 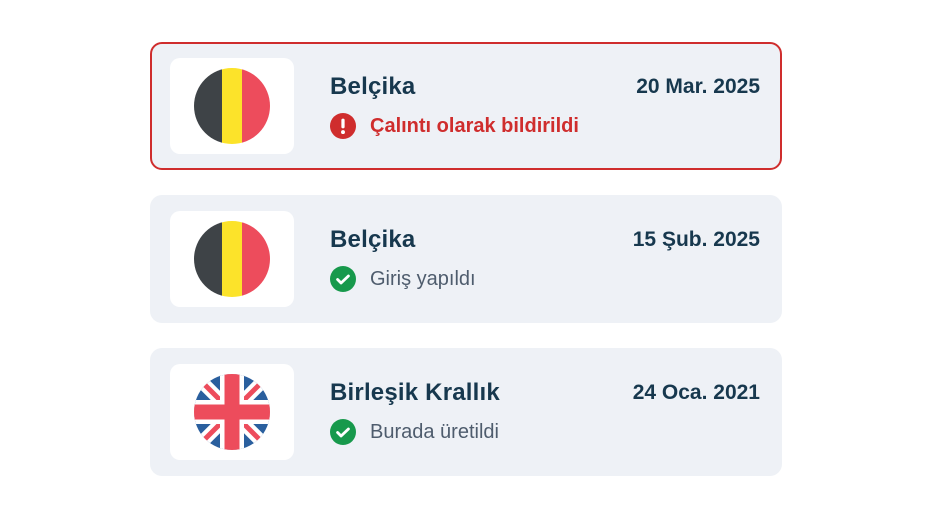 I want to click on alert-icon, so click(x=343, y=126).